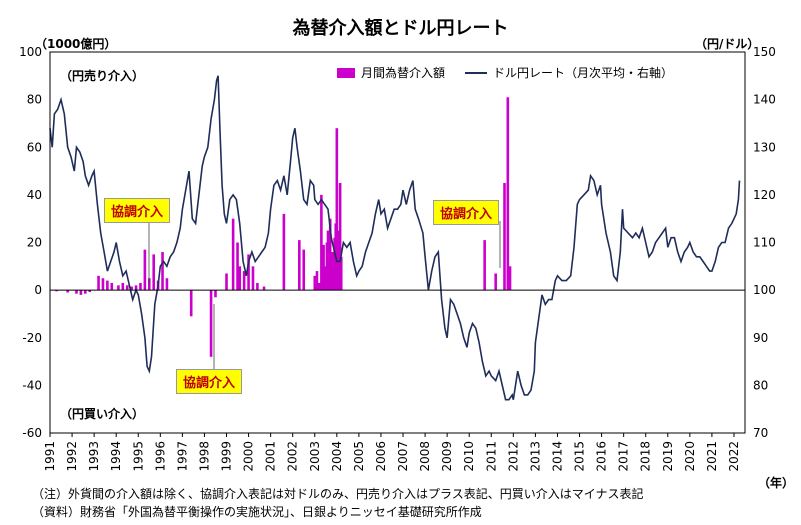  What do you see at coordinates (72, 456) in the screenshot?
I see `x-tick-label: 1992` at bounding box center [72, 456].